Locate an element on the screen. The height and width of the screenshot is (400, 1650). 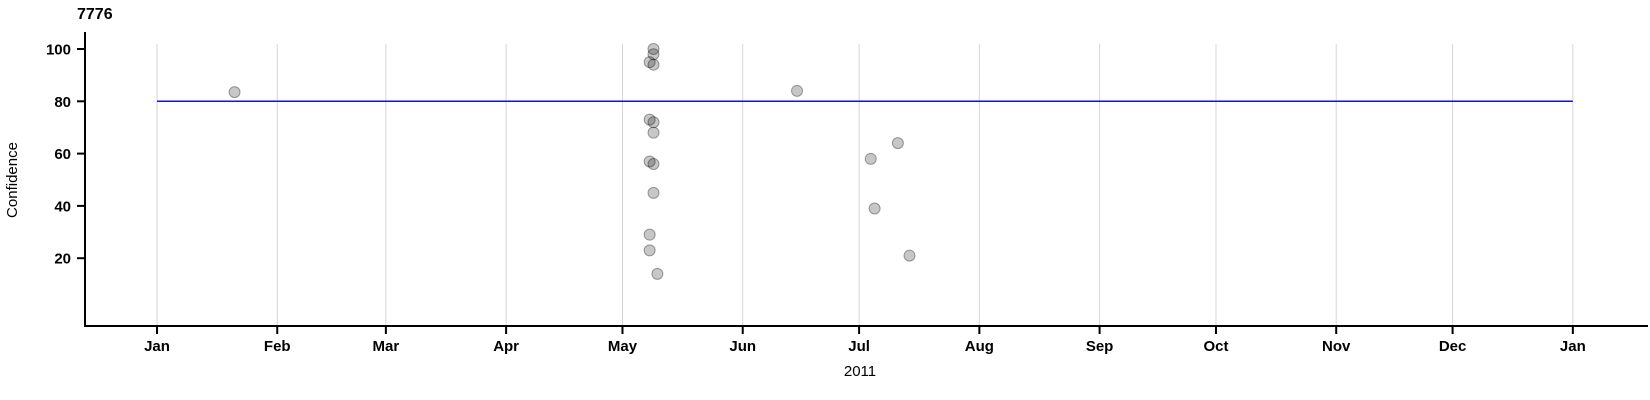
x-tick-label: Sep is located at coordinates (1100, 346).